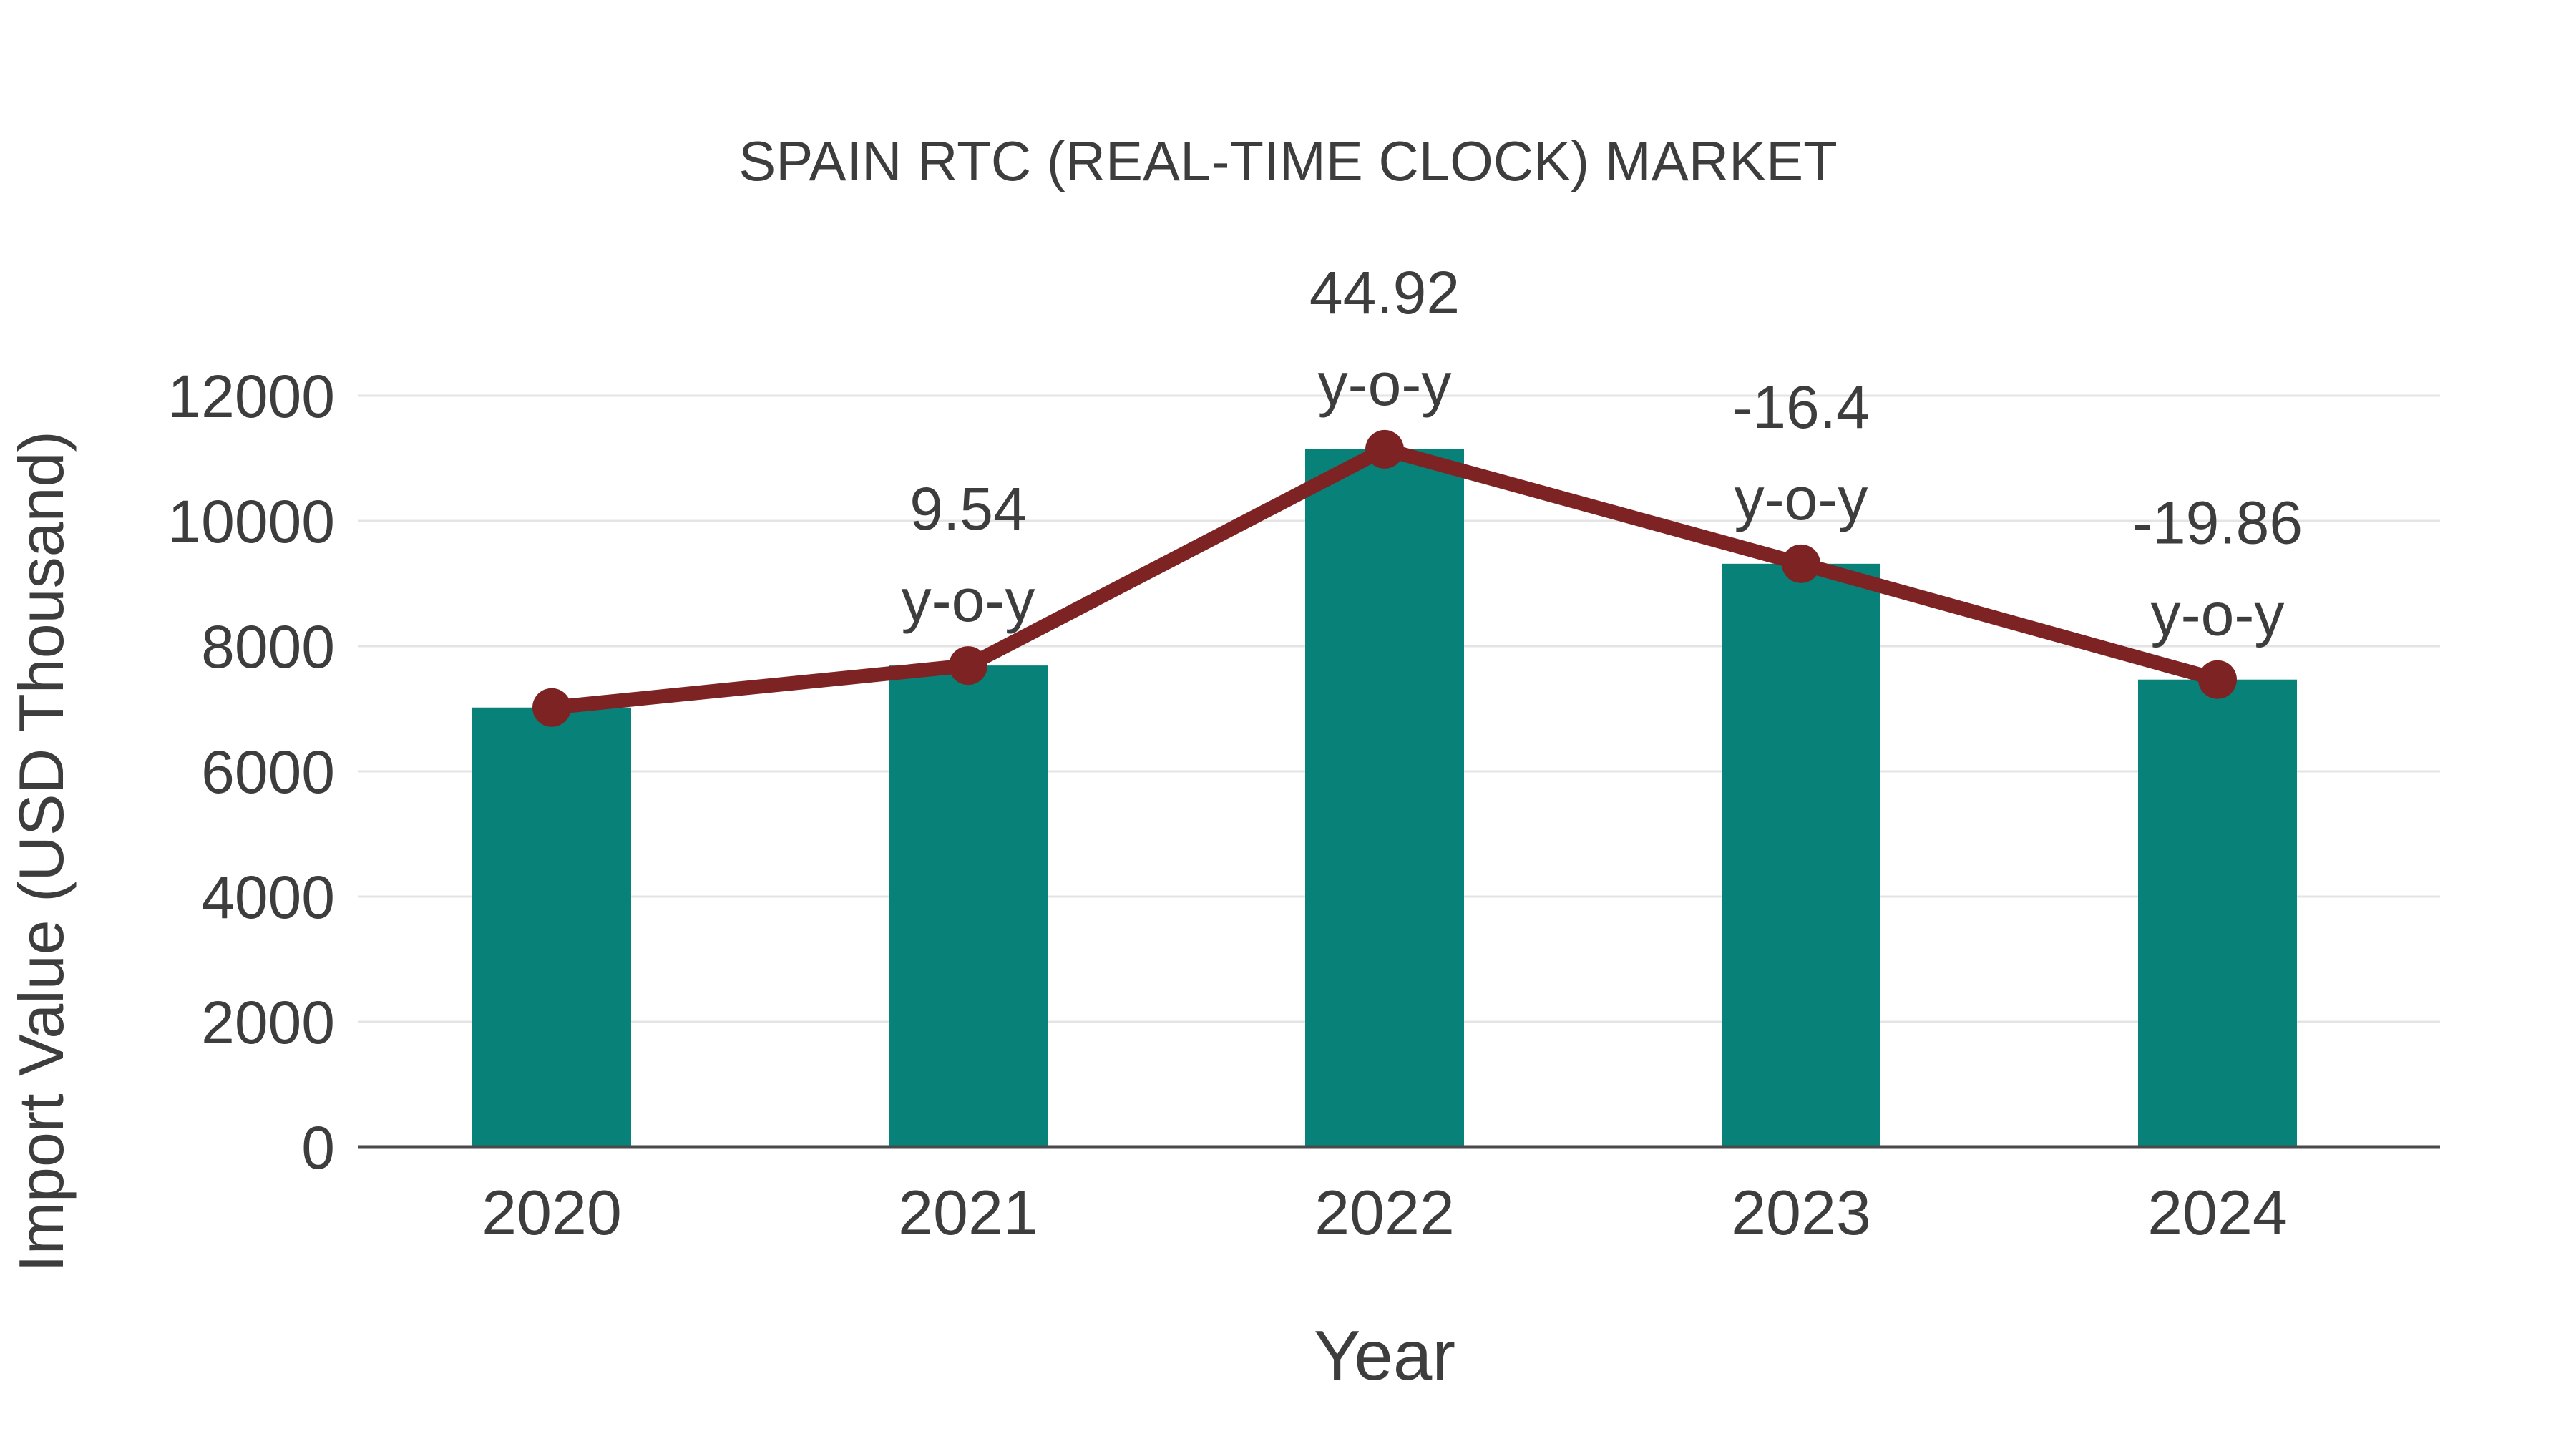  I want to click on annotations: 9.54 y-o-y 44.92 y-o-y -16.4 y-o-y -19.86 y-o-y, so click(1602, 453).